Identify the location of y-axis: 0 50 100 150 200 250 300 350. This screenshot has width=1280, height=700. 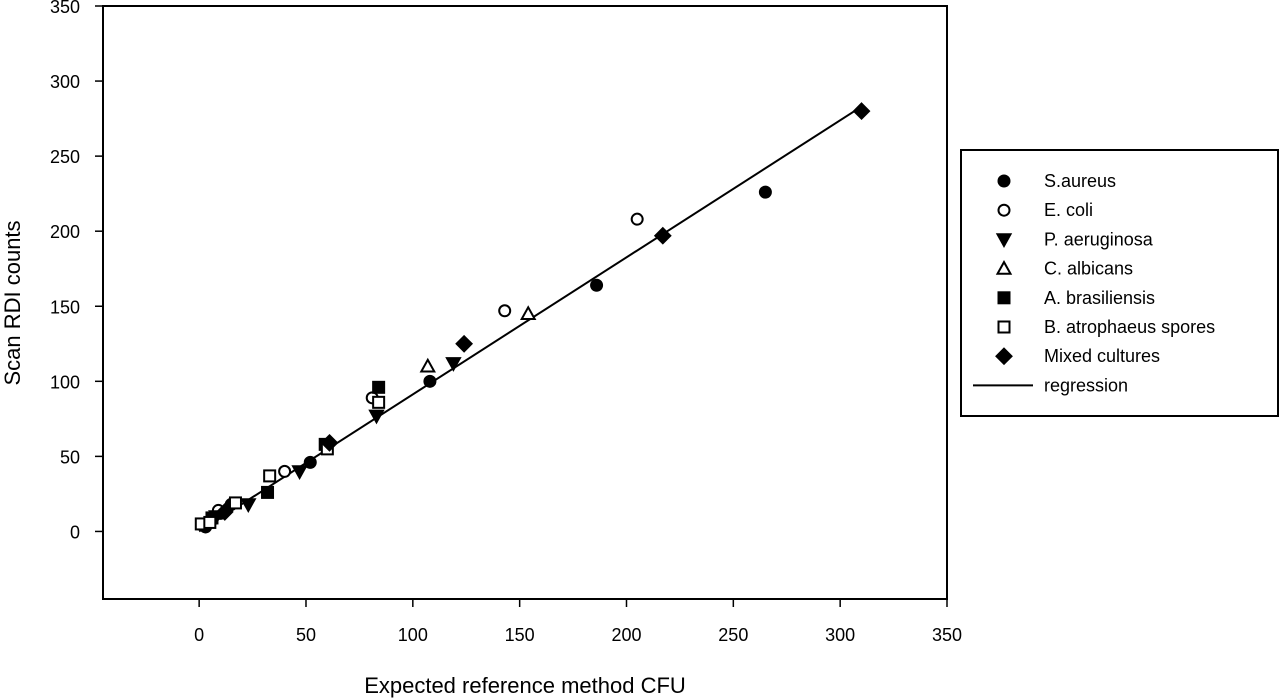
(76, 271).